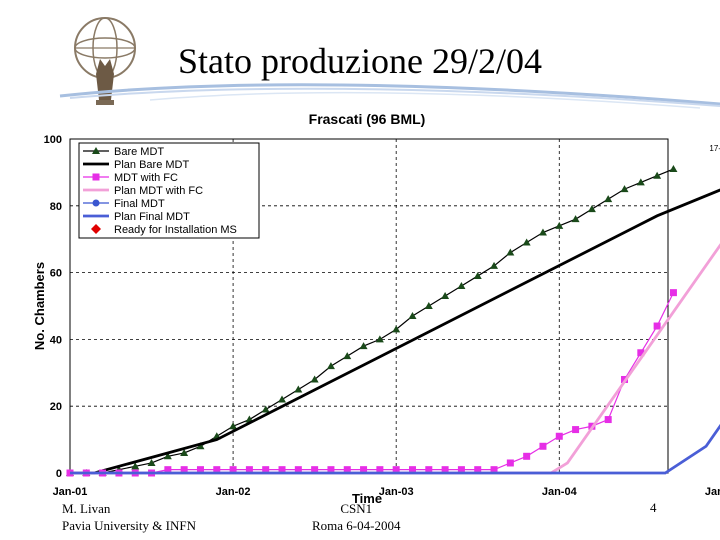  Describe the element at coordinates (70, 492) in the screenshot. I see `x-tick-label: Jan-01` at that location.